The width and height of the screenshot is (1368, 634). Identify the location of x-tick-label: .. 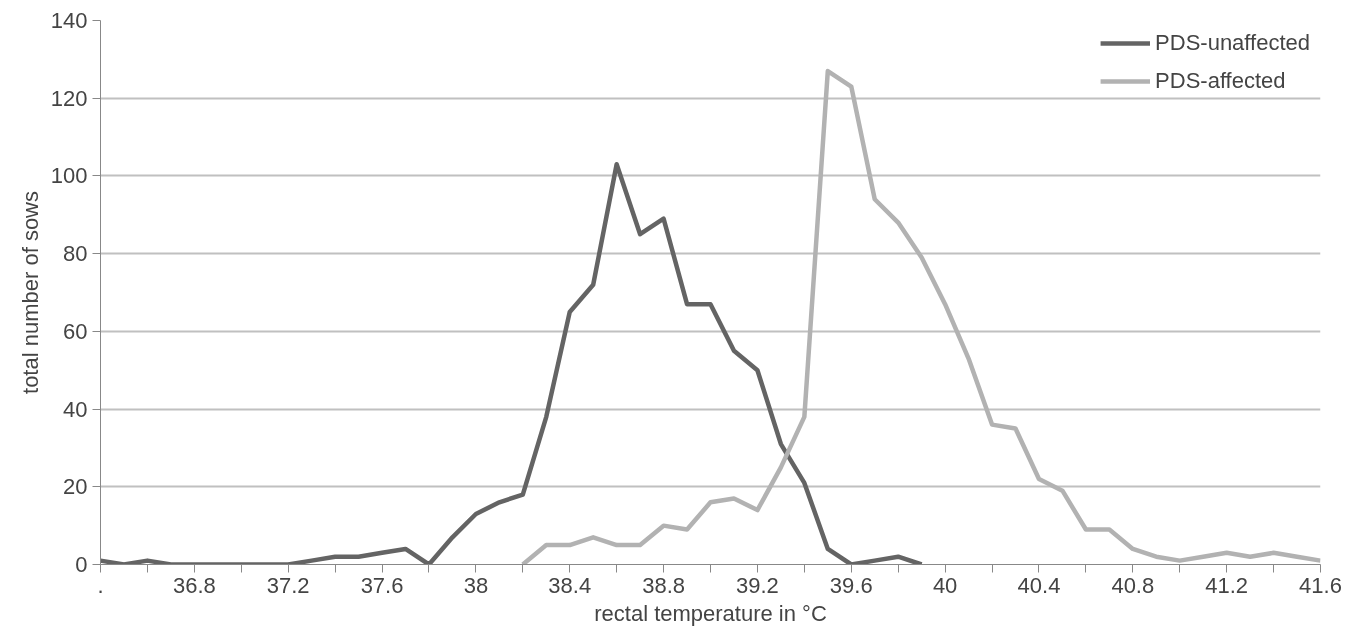
(100, 585).